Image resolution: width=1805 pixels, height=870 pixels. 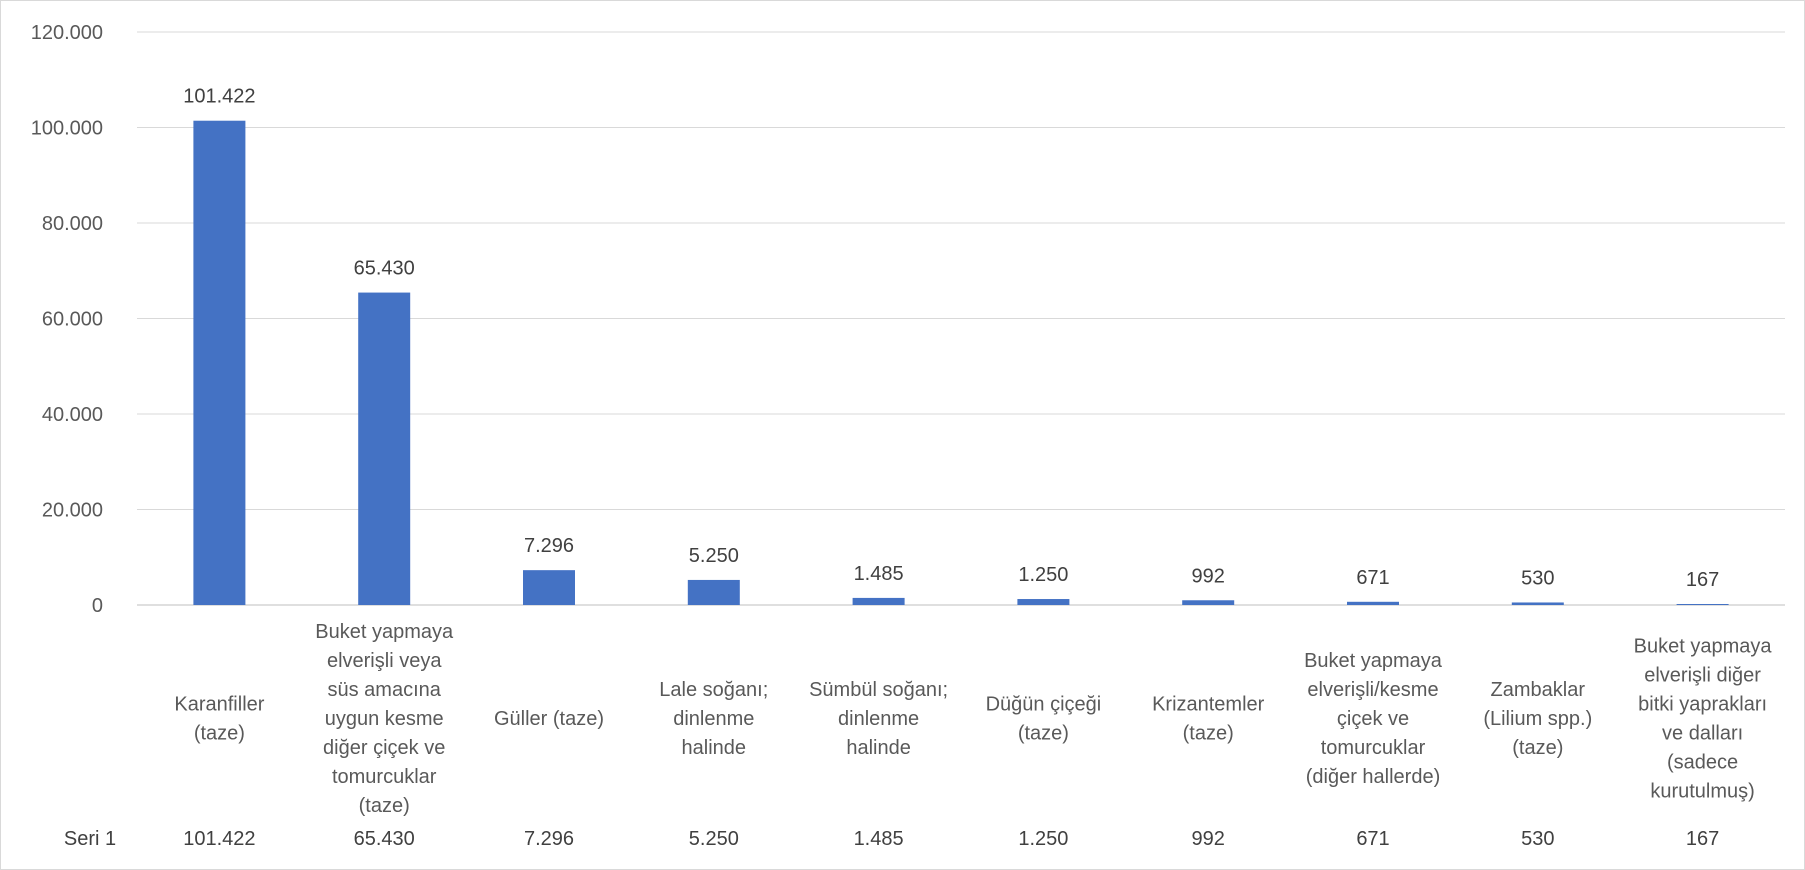 What do you see at coordinates (1702, 792) in the screenshot?
I see `category-label-line: kurutulmuş)` at bounding box center [1702, 792].